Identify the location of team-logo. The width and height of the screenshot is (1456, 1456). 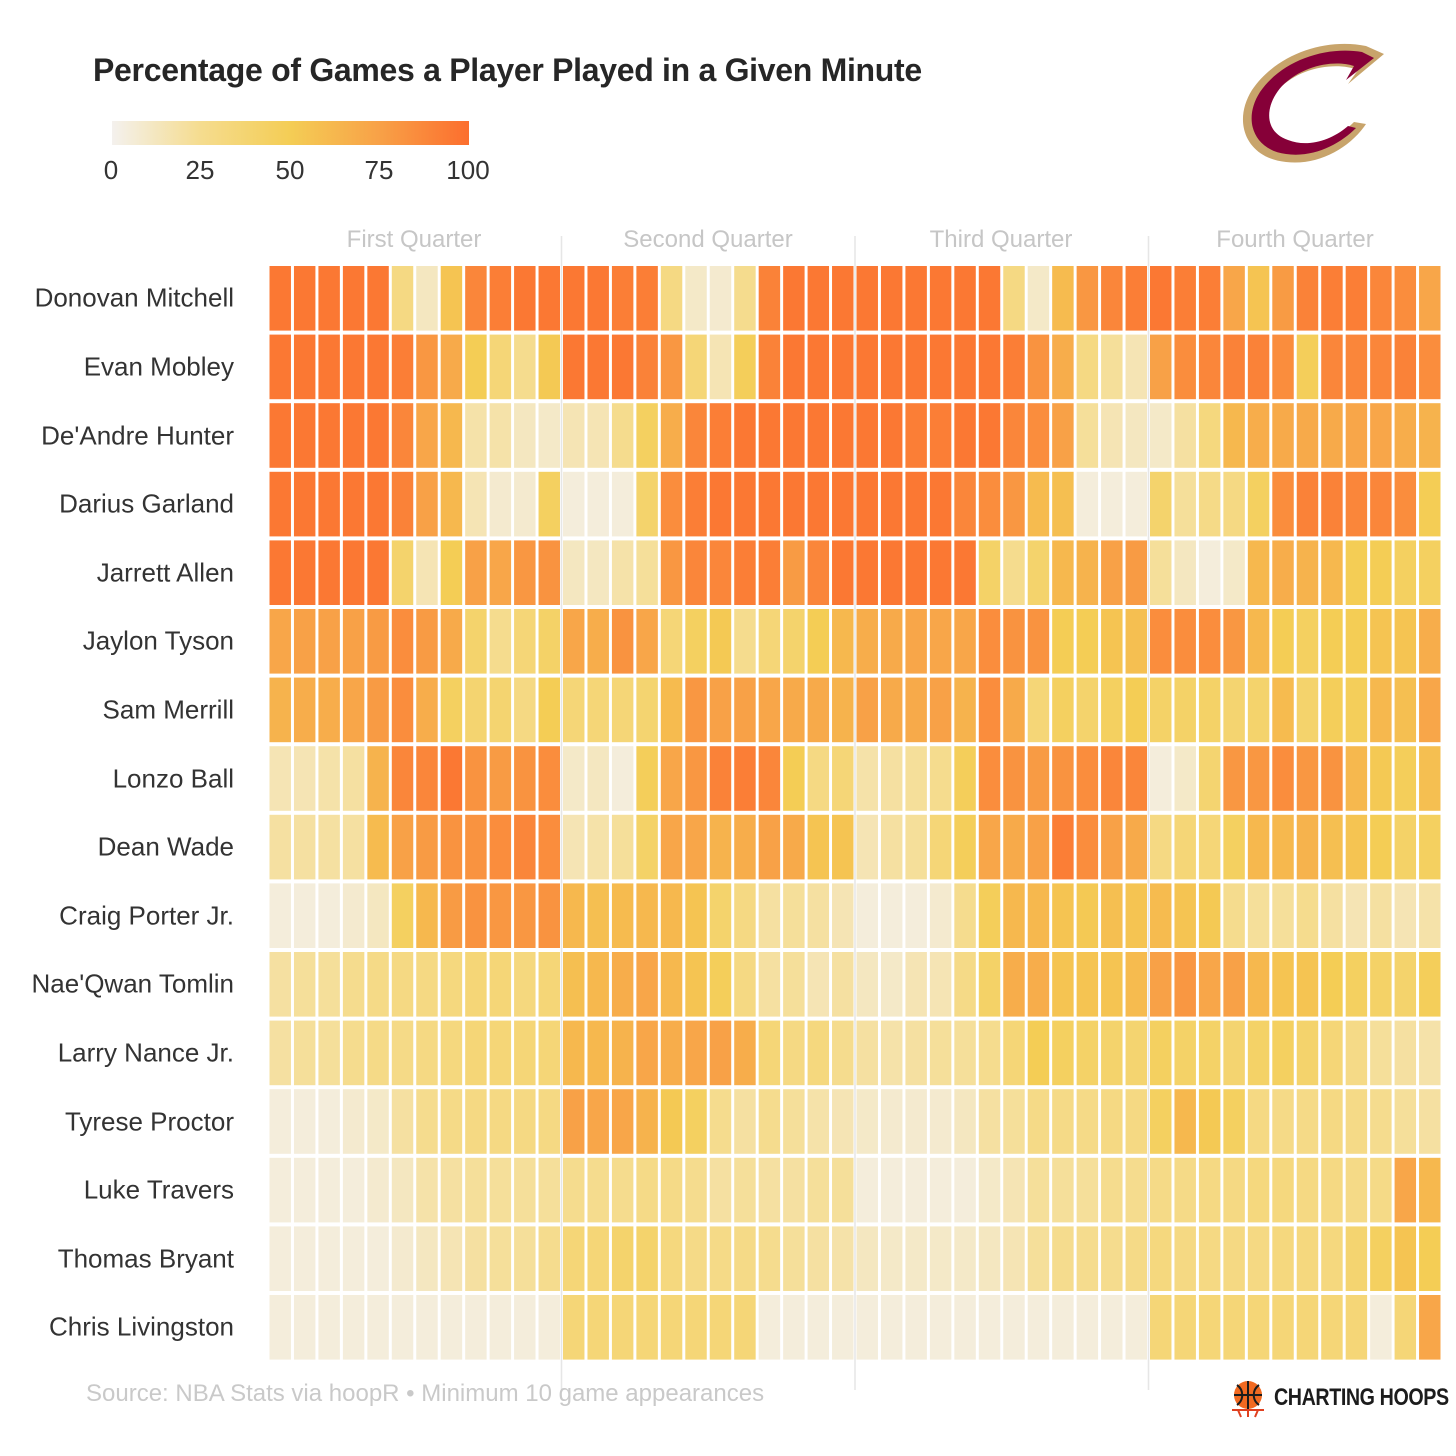
(1313, 103).